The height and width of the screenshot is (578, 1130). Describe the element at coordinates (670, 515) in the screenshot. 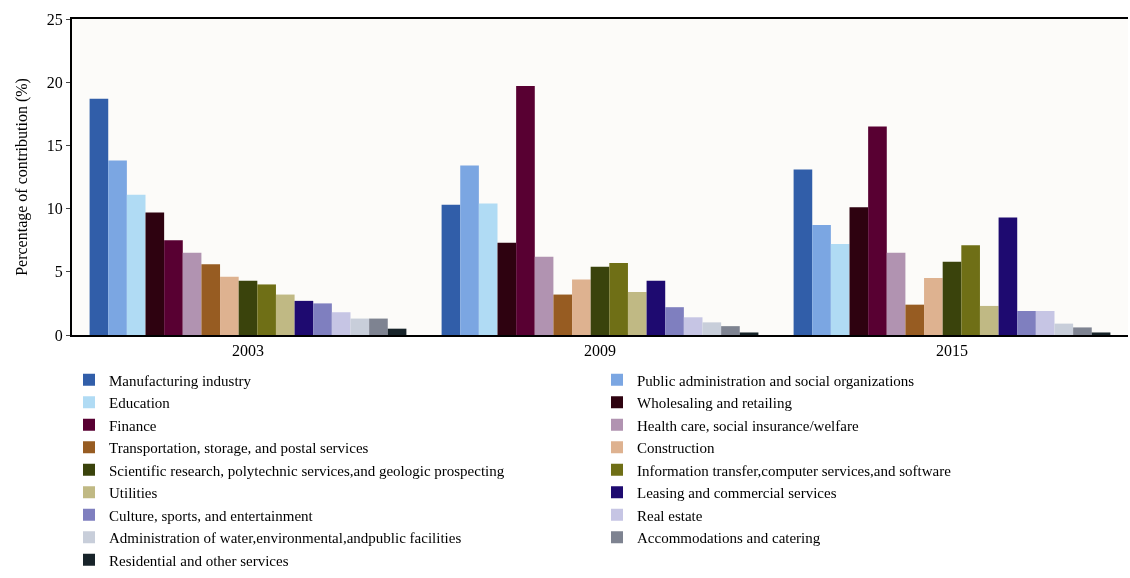

I see `legend-label: Real estate` at that location.